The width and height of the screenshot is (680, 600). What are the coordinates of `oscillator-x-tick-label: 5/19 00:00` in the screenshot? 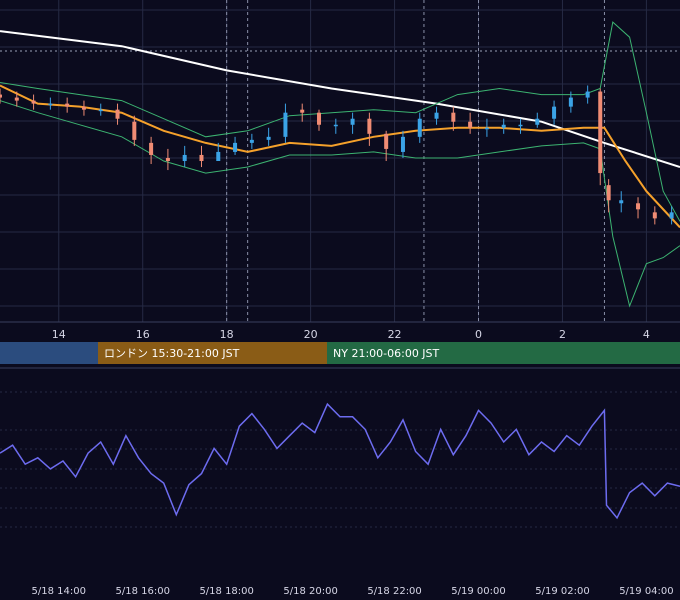 It's located at (478, 591).